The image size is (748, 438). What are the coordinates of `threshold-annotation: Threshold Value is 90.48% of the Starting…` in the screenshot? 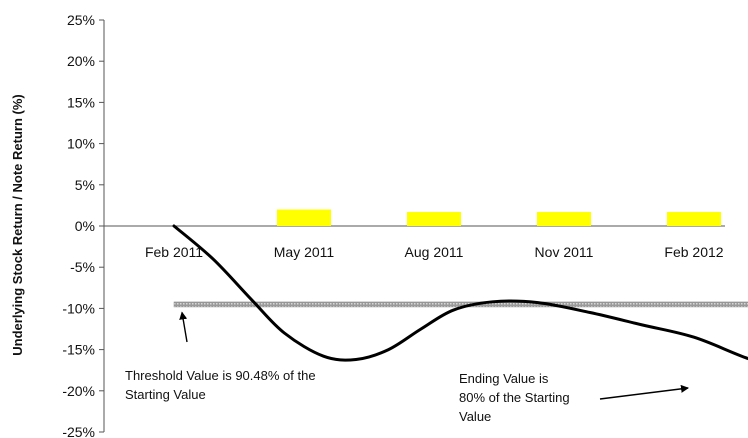 It's located at (220, 385).